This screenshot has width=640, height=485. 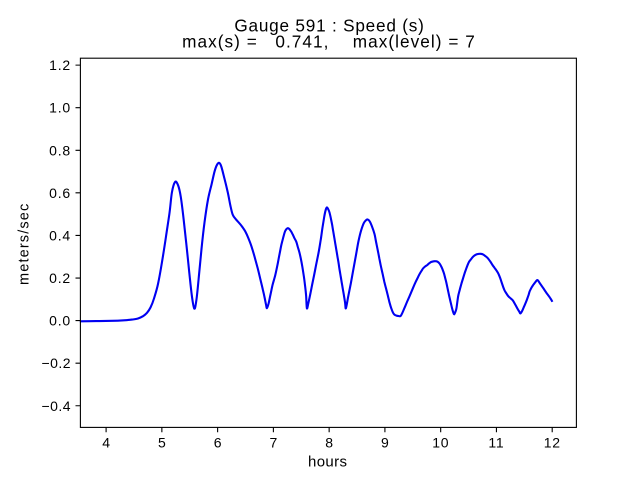 What do you see at coordinates (329, 42) in the screenshot?
I see `svg-text:max(s) = 0.741, max(level: max(s) = 0.741, max(level) = 7` at bounding box center [329, 42].